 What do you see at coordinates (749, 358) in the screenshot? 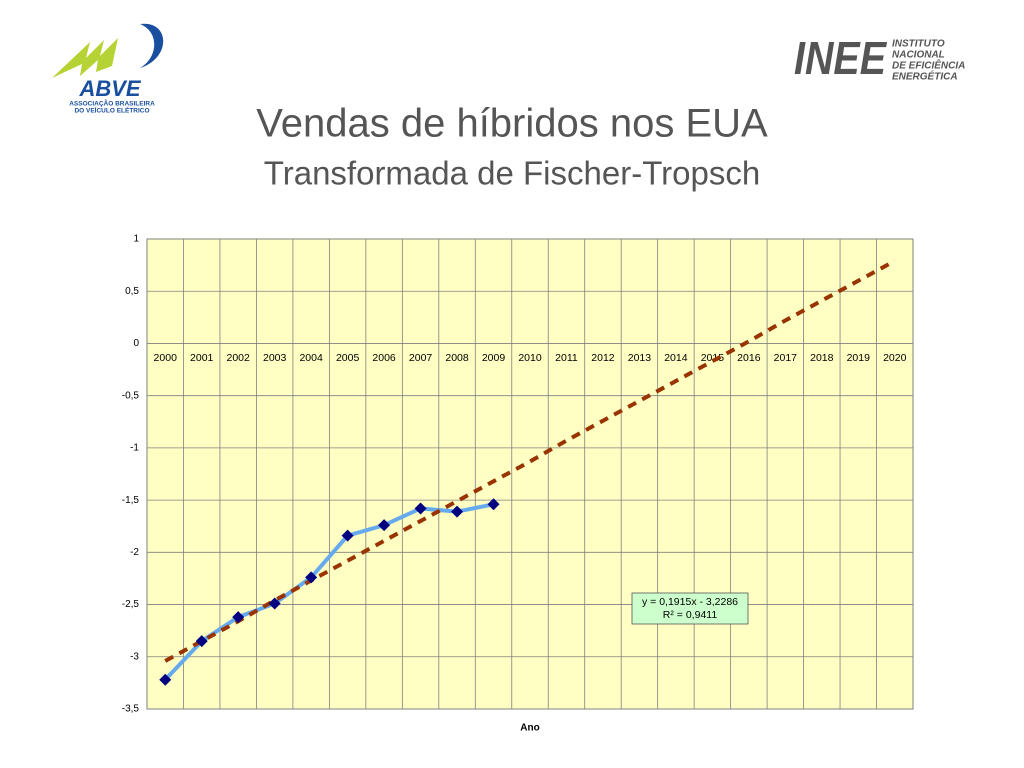
I see `x-tick-label: 2016` at bounding box center [749, 358].